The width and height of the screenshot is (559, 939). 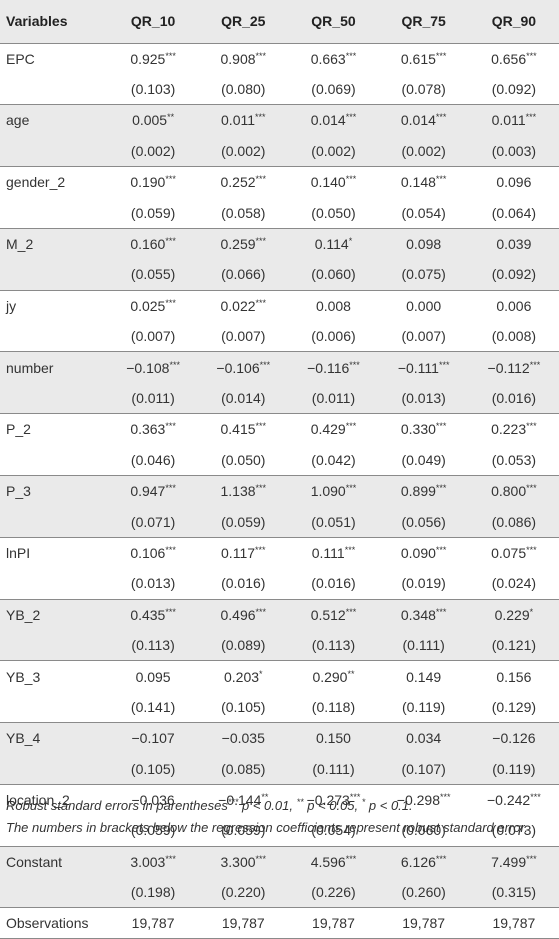 I want to click on coefficient-cell: 0.160***, so click(x=153, y=243).